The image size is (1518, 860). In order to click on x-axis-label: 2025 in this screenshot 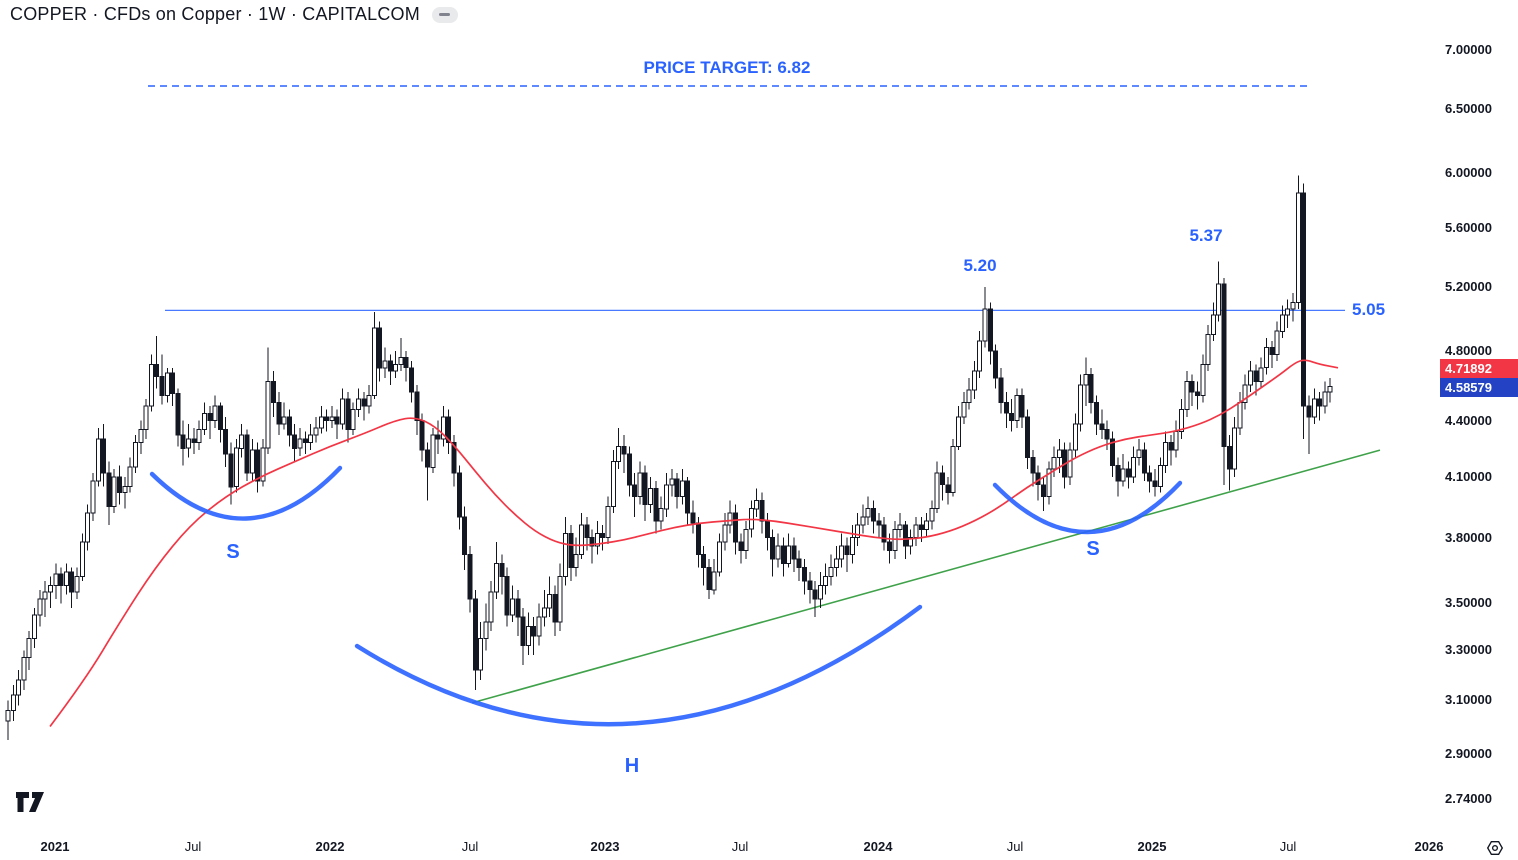, I will do `click(1152, 846)`.